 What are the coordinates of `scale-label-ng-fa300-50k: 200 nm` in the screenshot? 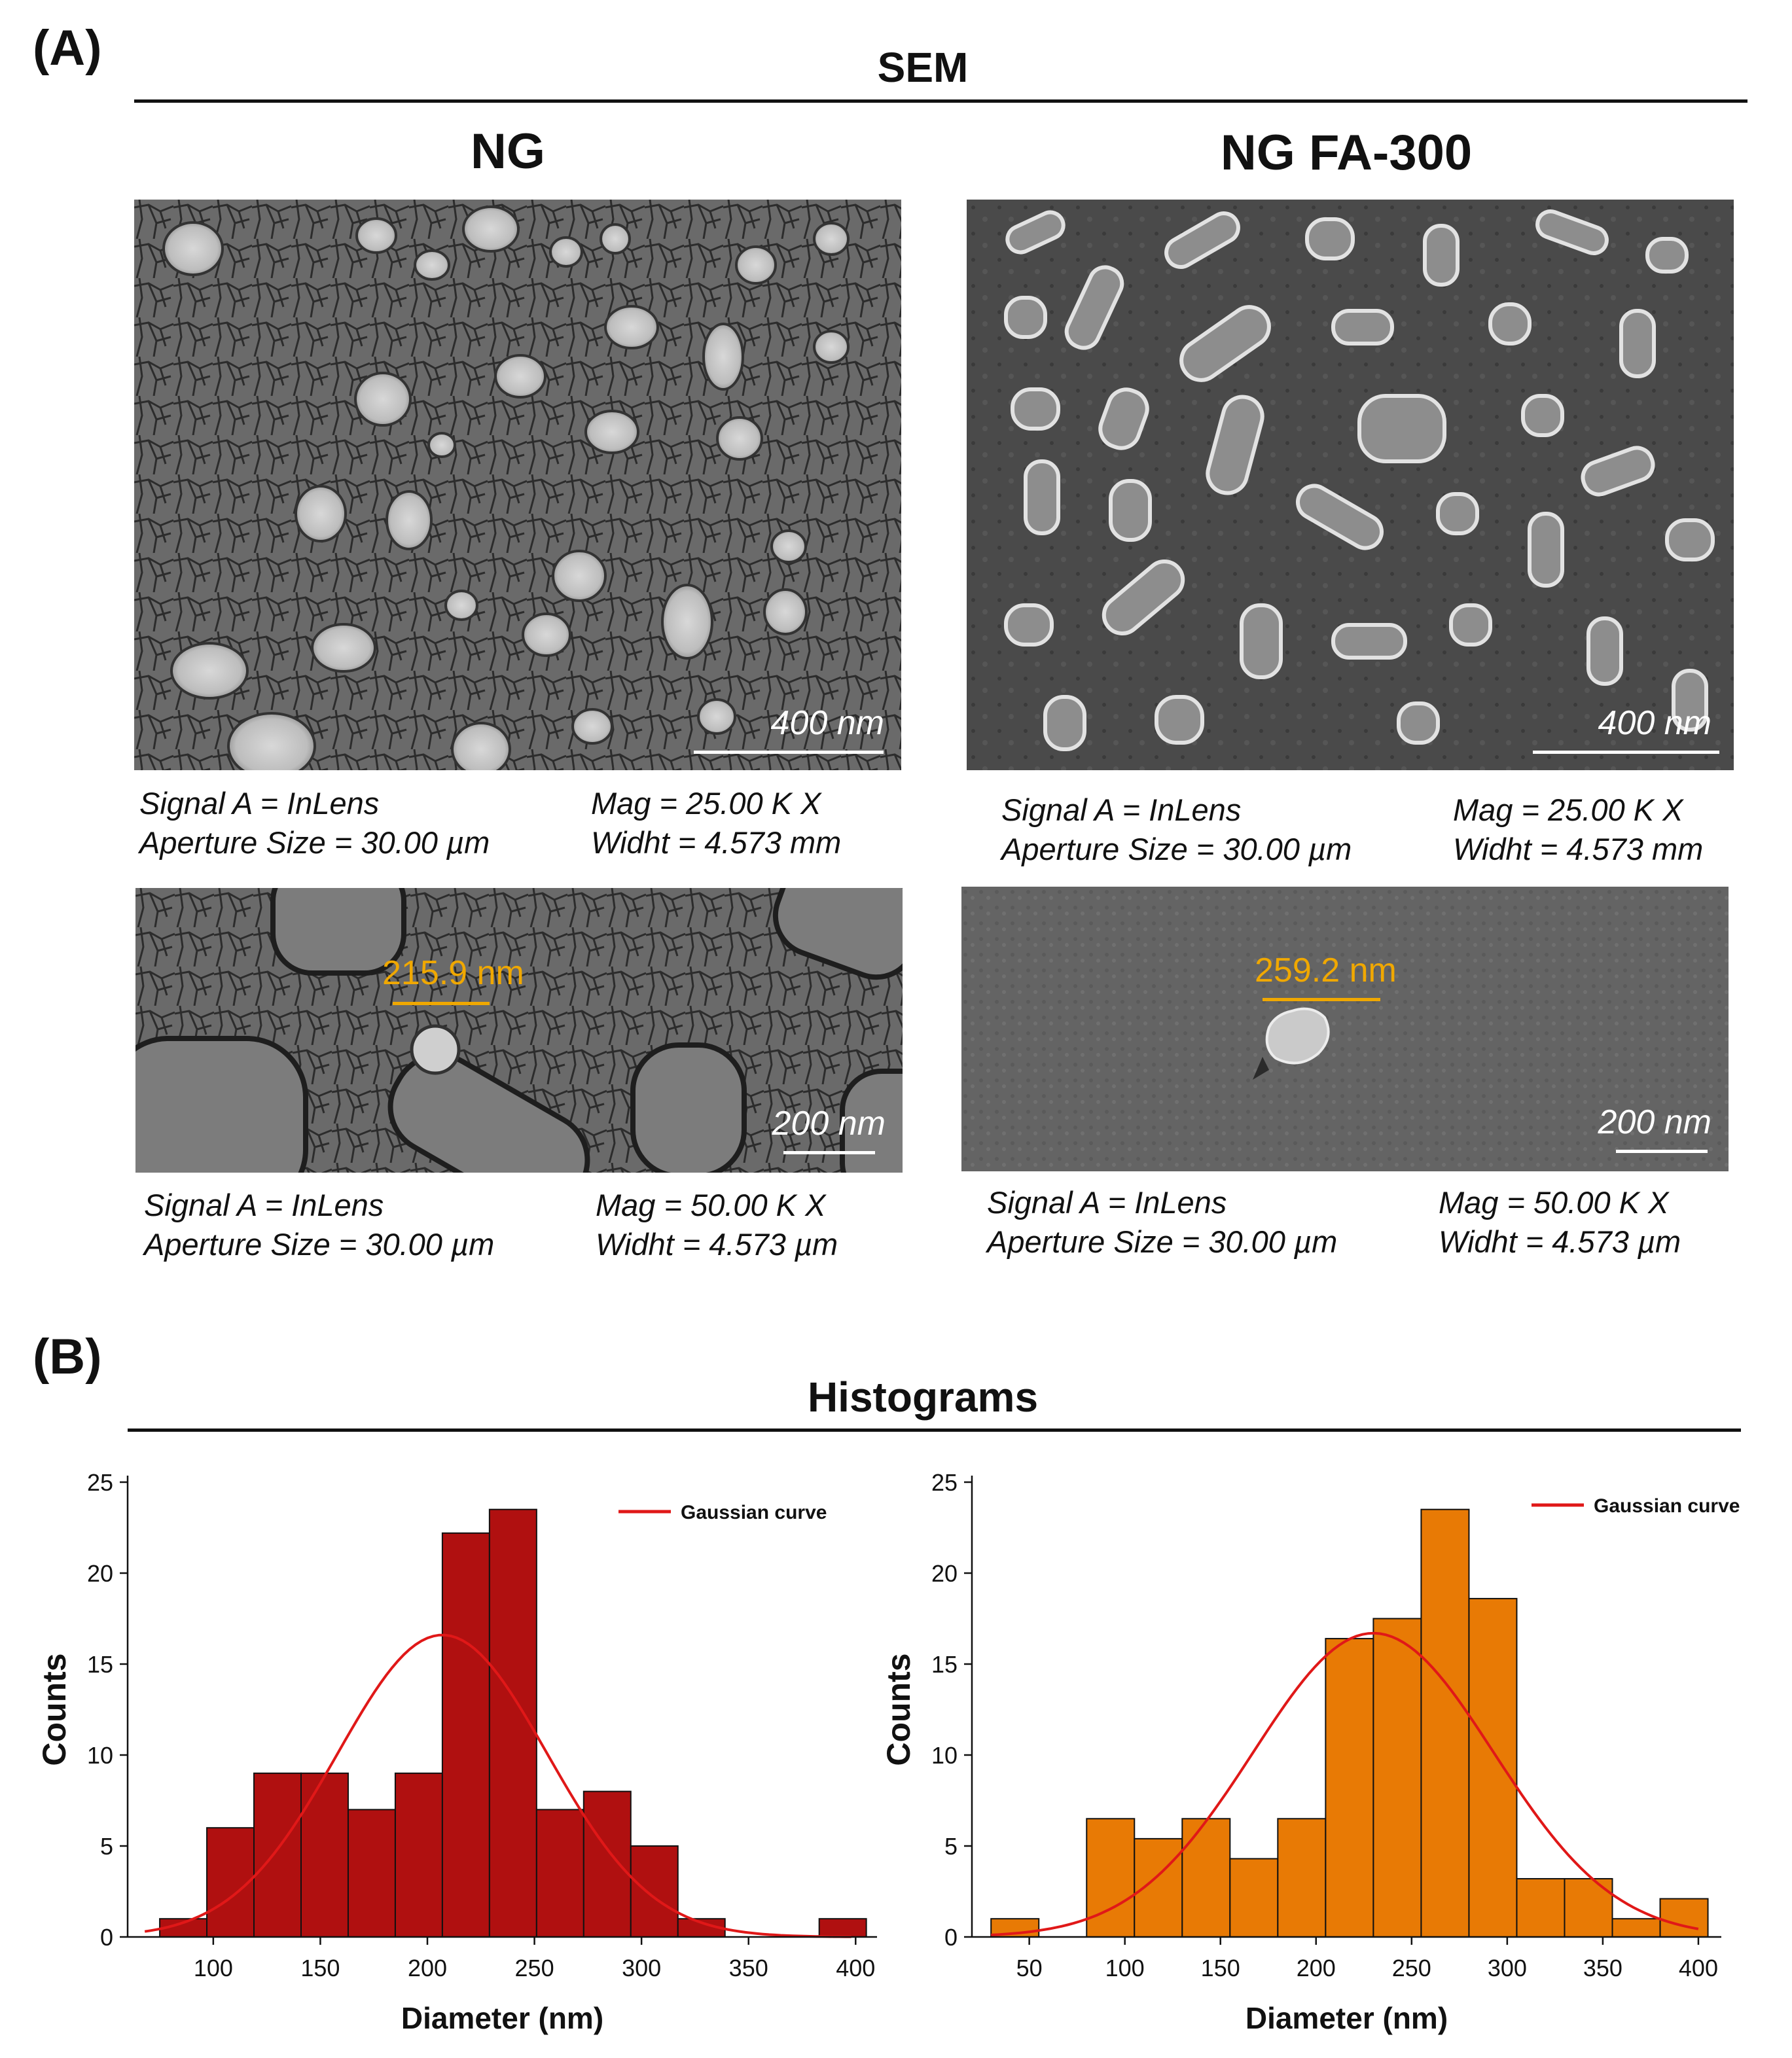 It's located at (1655, 1122).